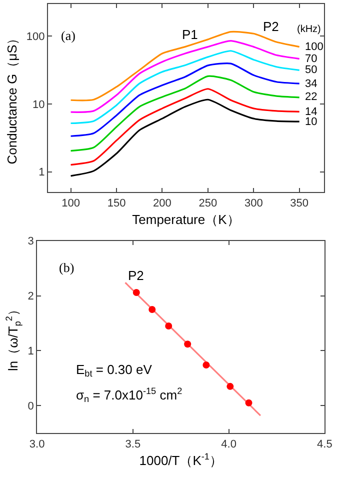 The height and width of the screenshot is (477, 340). What do you see at coordinates (31, 242) in the screenshot?
I see `y-tick-label: 3` at bounding box center [31, 242].